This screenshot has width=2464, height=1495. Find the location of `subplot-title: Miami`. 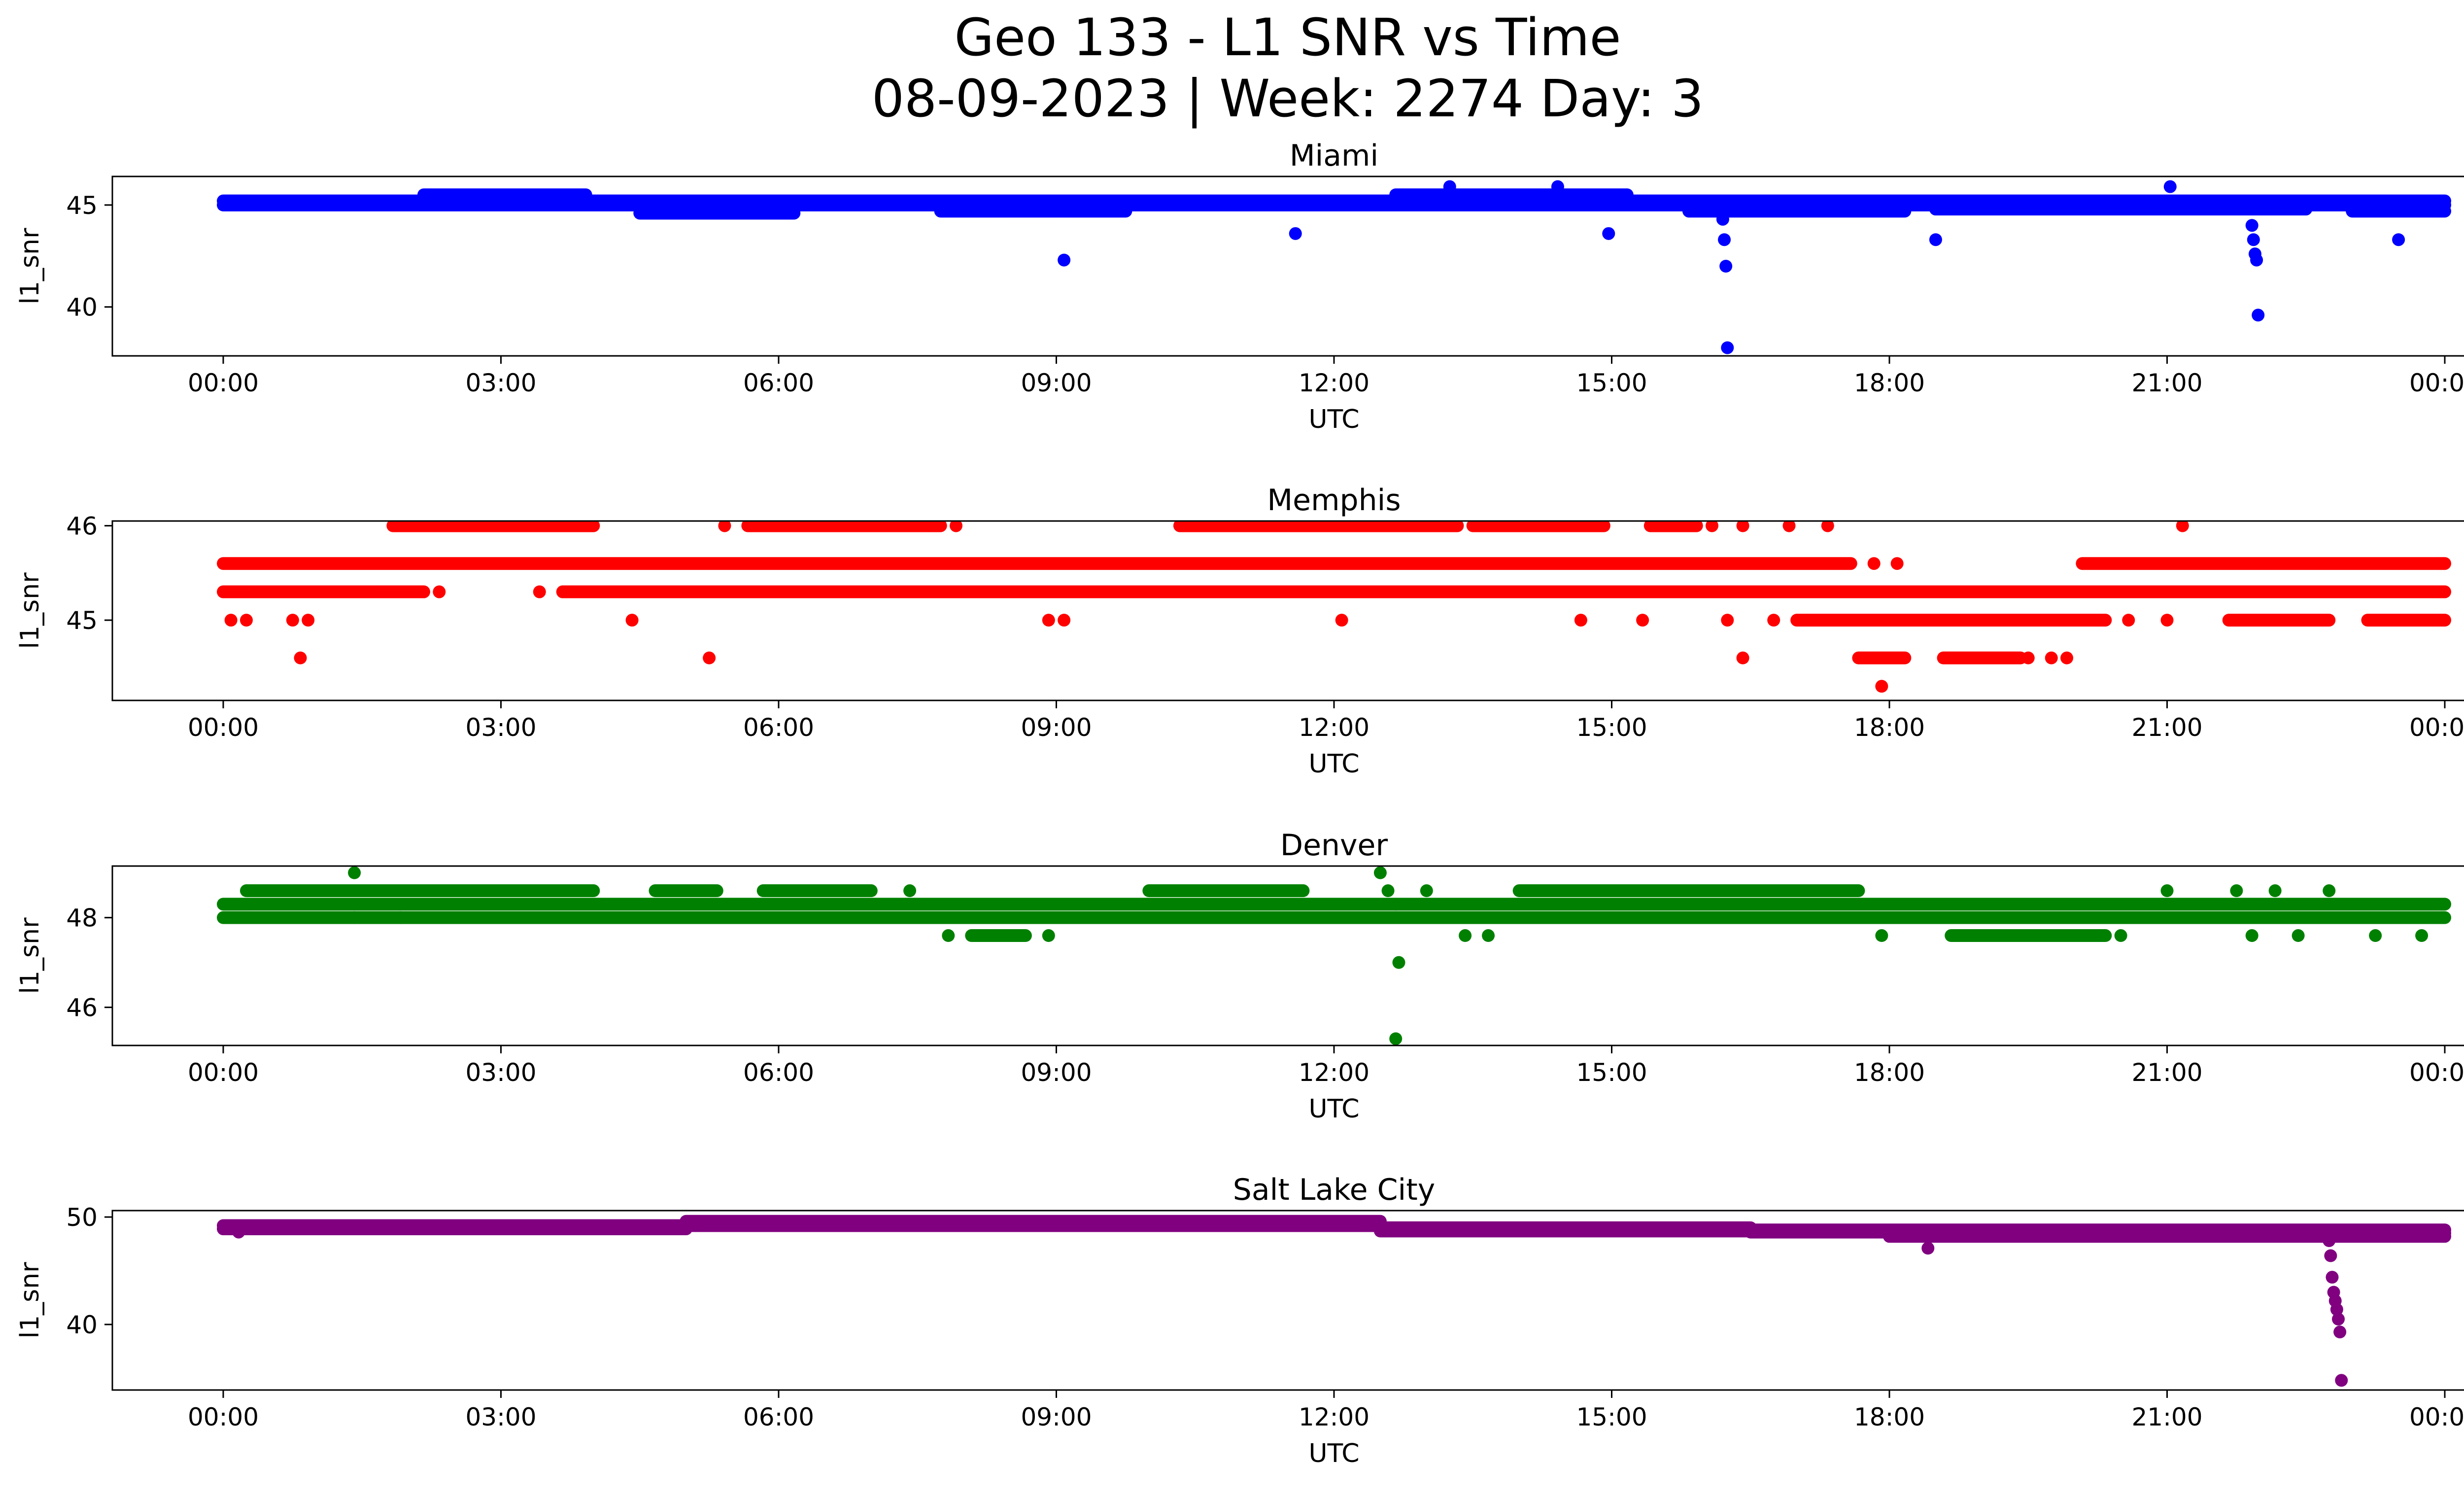

subplot-title: Miami is located at coordinates (1334, 156).